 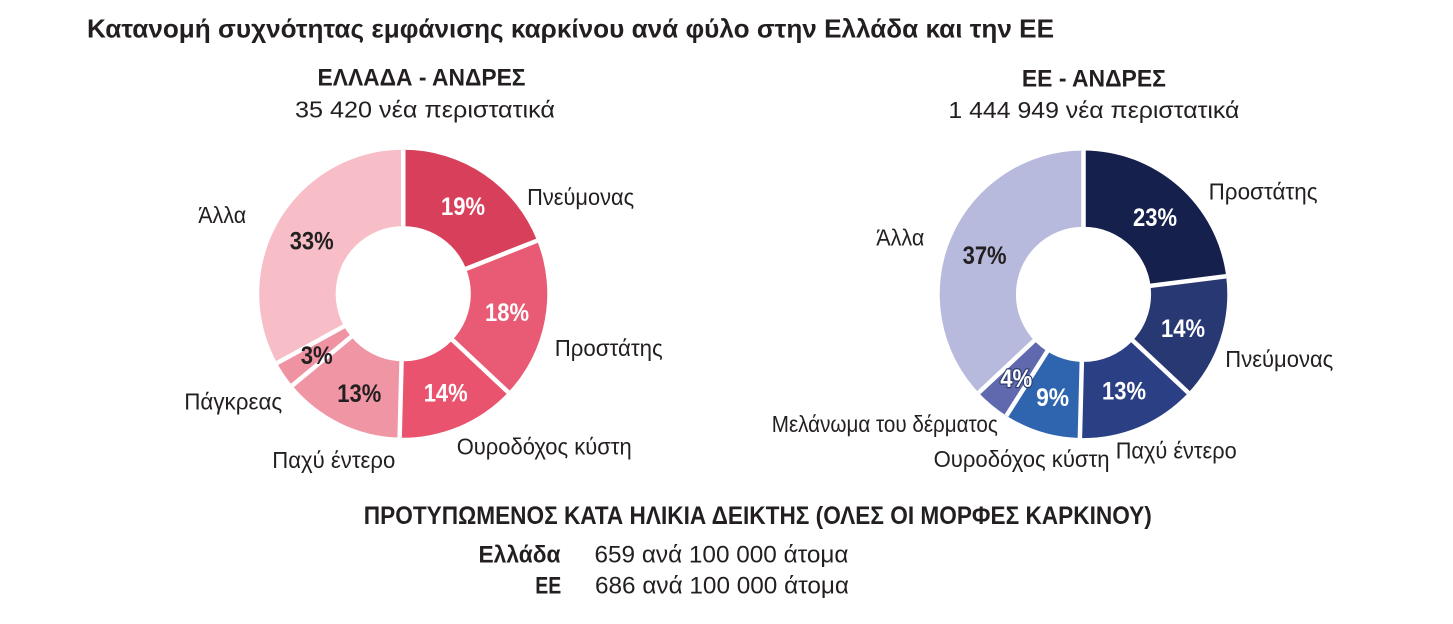 I want to click on svg-text: 33%, so click(x=312, y=241).